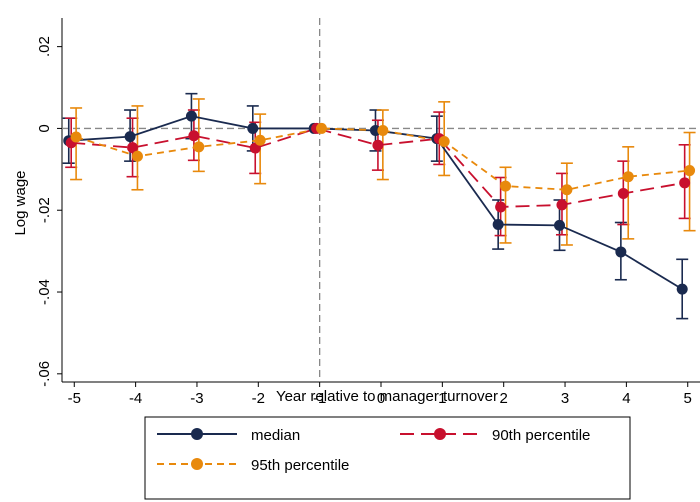 This screenshot has width=700, height=502. I want to click on y-tick-label: -.06, so click(44, 374).